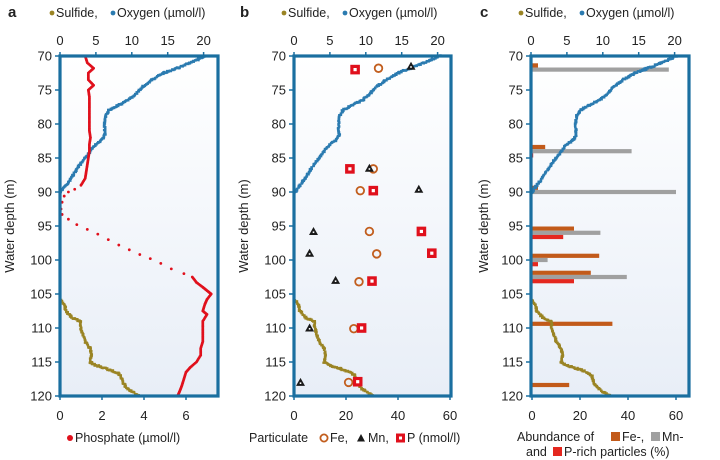 This screenshot has width=720, height=460. I want to click on fe-series, so click(363, 225).